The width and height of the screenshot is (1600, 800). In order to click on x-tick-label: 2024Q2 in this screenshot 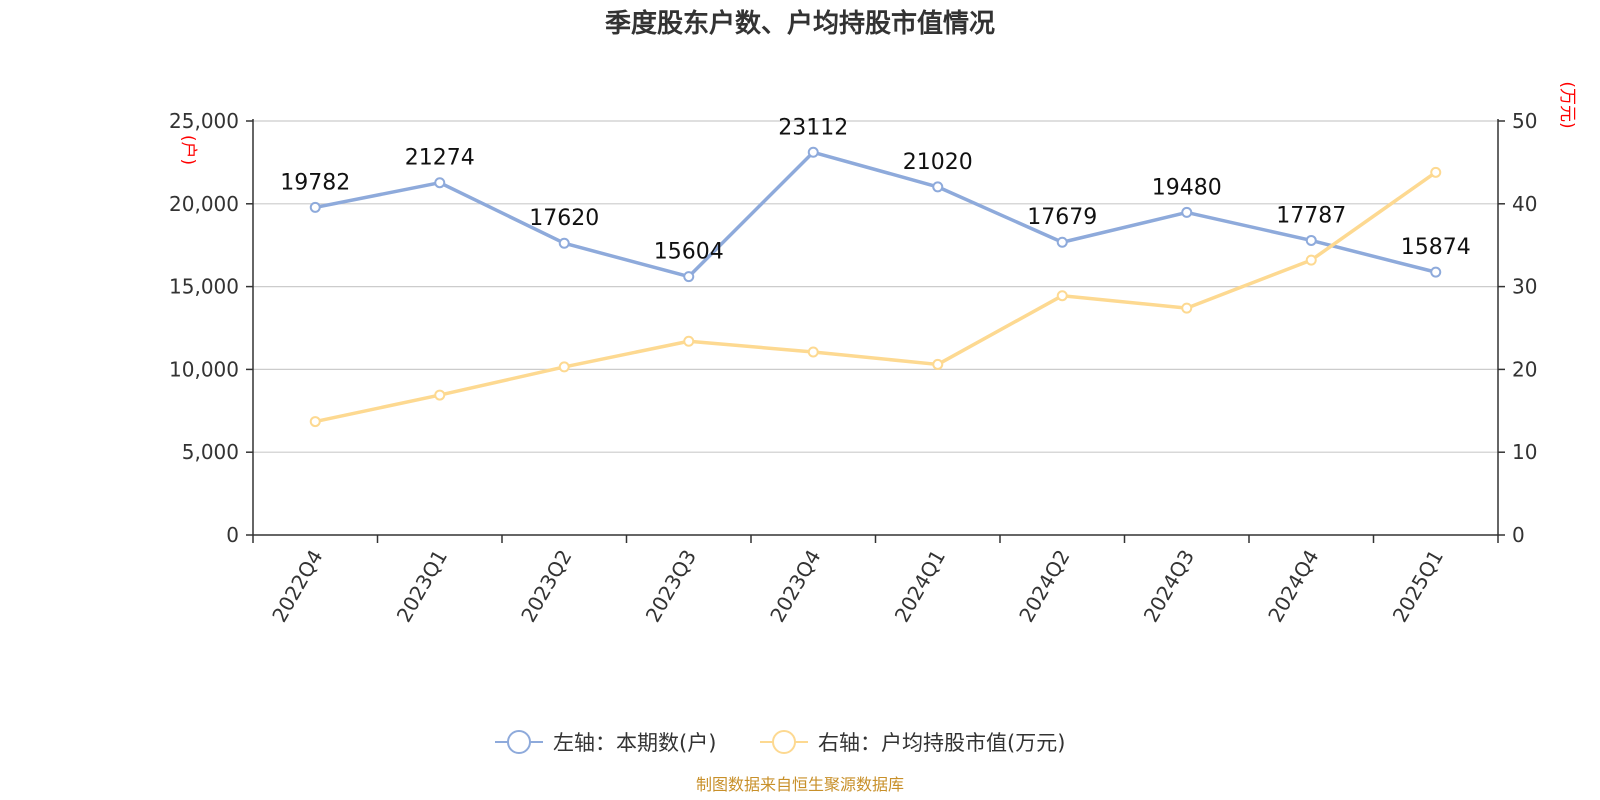, I will do `click(1044, 586)`.